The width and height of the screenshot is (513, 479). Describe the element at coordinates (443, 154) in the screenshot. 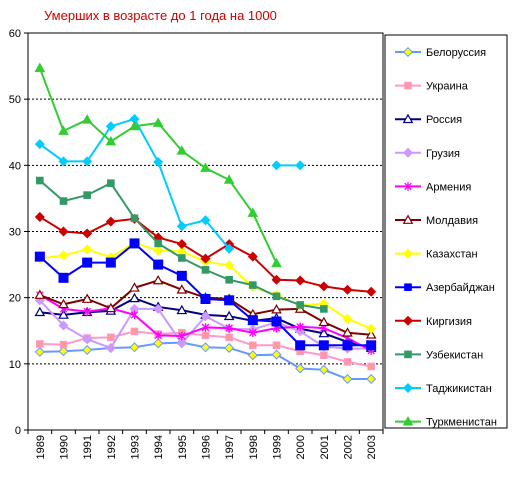

I see `legend-label: Грузия` at that location.